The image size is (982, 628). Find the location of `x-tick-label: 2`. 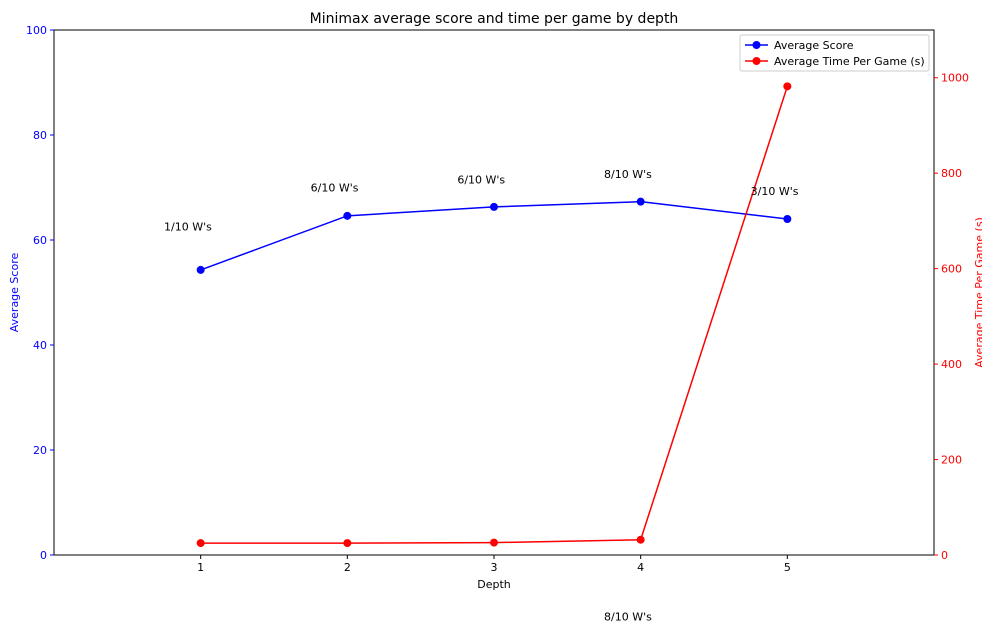

x-tick-label: 2 is located at coordinates (347, 567).